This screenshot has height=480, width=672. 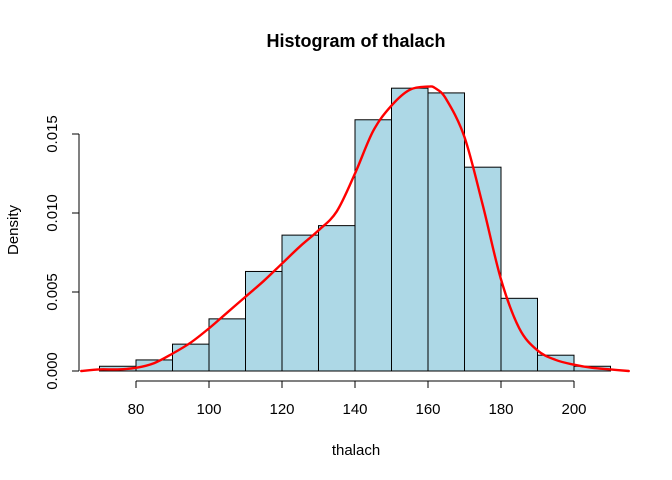 What do you see at coordinates (136, 409) in the screenshot?
I see `x-tick-label: 80` at bounding box center [136, 409].